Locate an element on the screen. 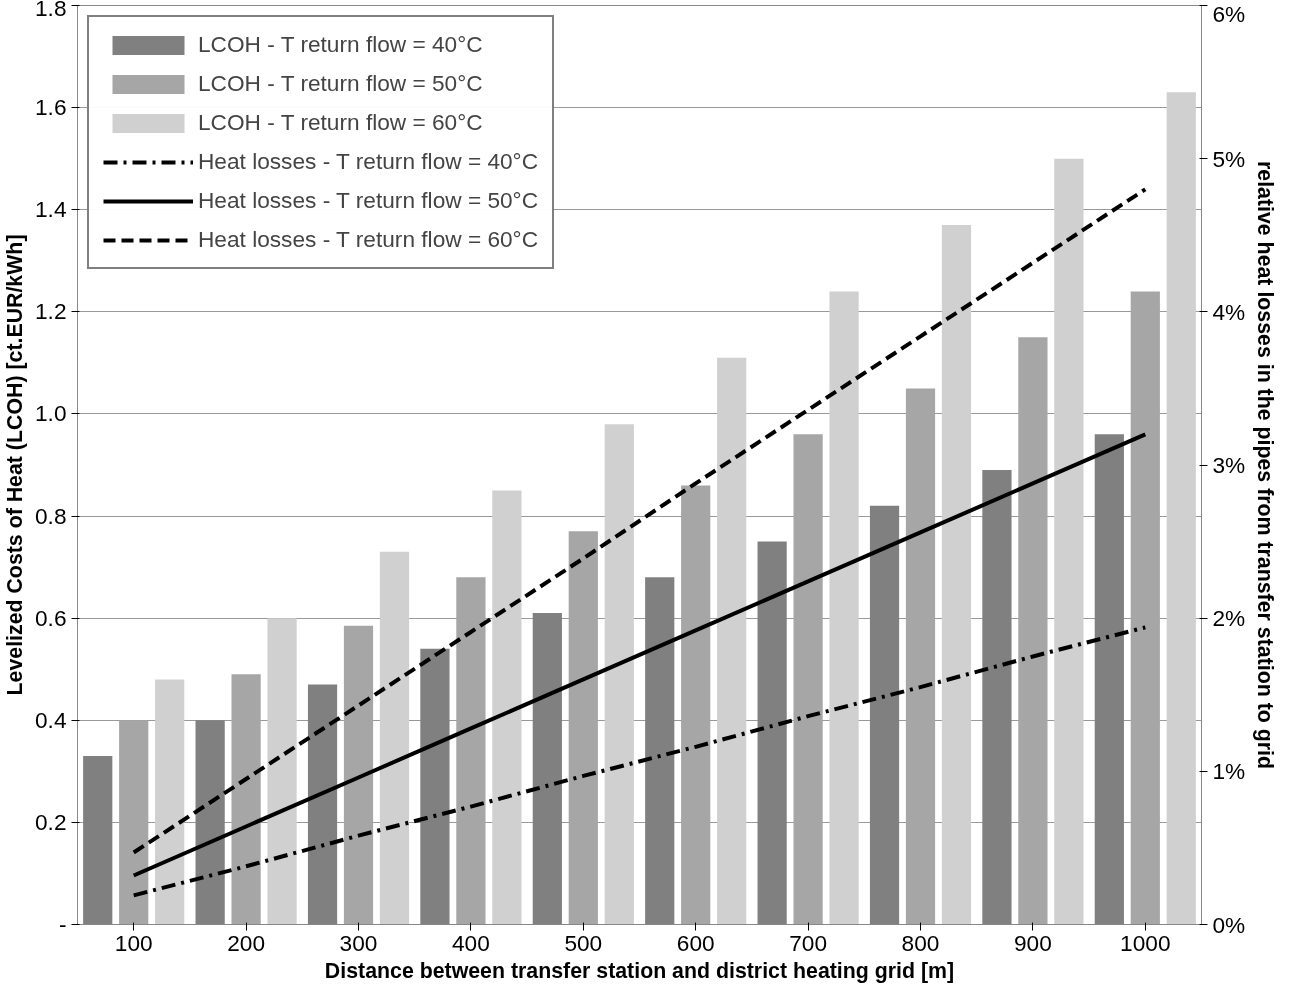  y2-tick-label: 4% is located at coordinates (1229, 311).